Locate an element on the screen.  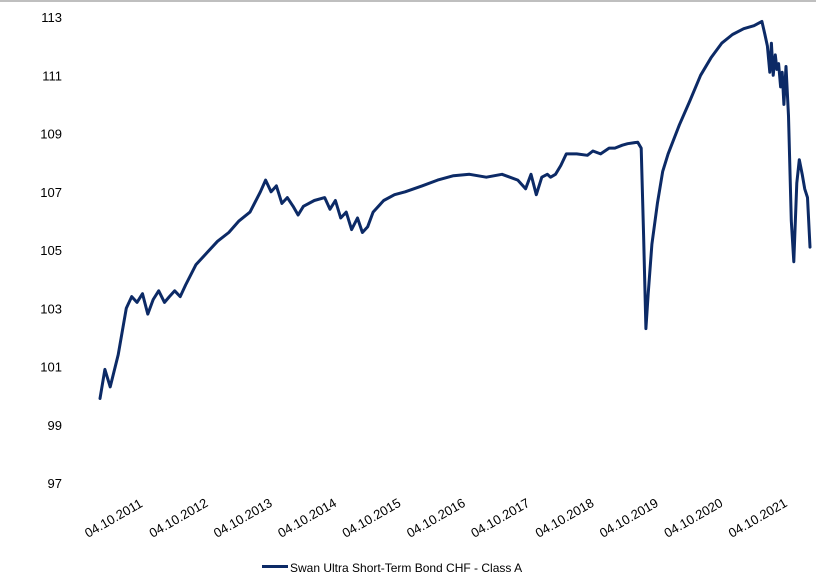
x-tick-label: 04.10.2018 is located at coordinates (565, 518).